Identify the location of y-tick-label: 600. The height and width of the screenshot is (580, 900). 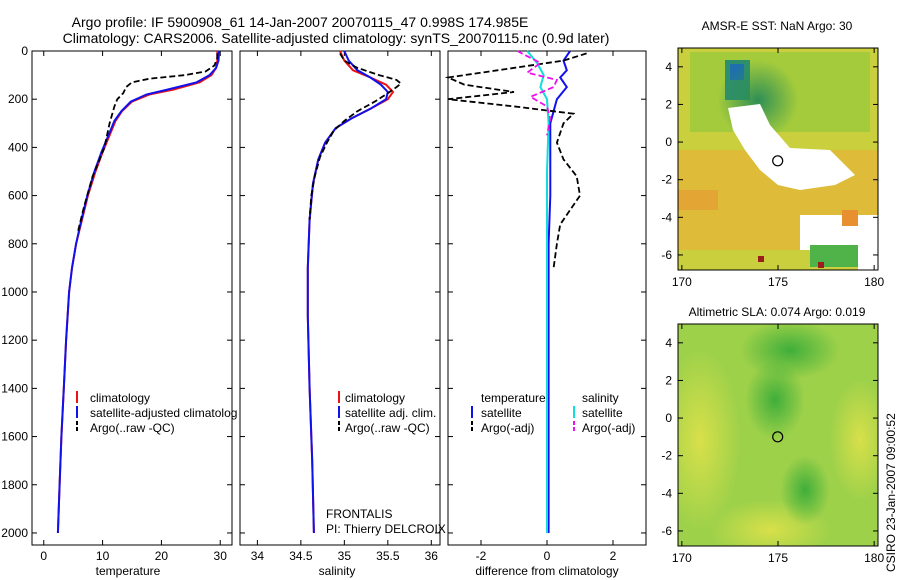
(18, 196).